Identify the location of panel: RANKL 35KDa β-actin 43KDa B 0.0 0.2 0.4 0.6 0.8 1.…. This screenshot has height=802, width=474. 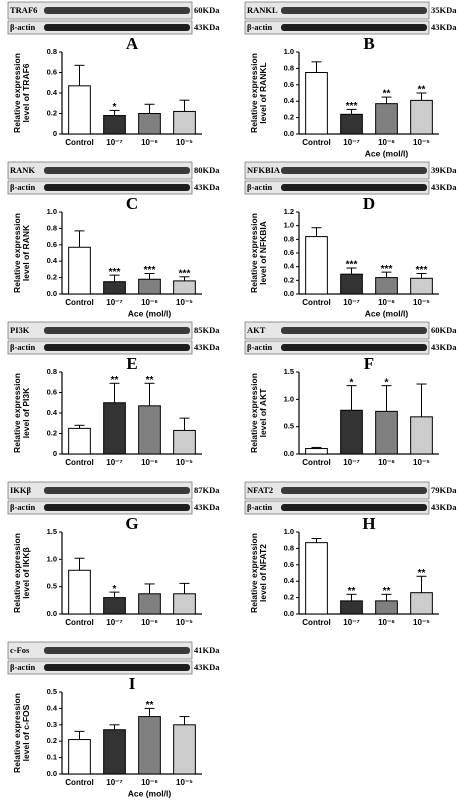
(355, 80).